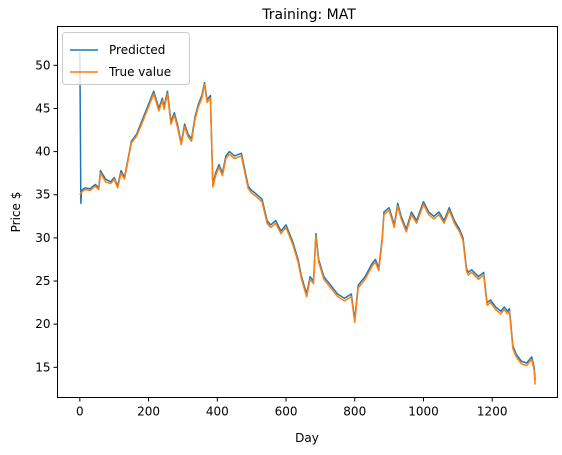  Describe the element at coordinates (42, 65) in the screenshot. I see `y-tick-label: 50` at that location.